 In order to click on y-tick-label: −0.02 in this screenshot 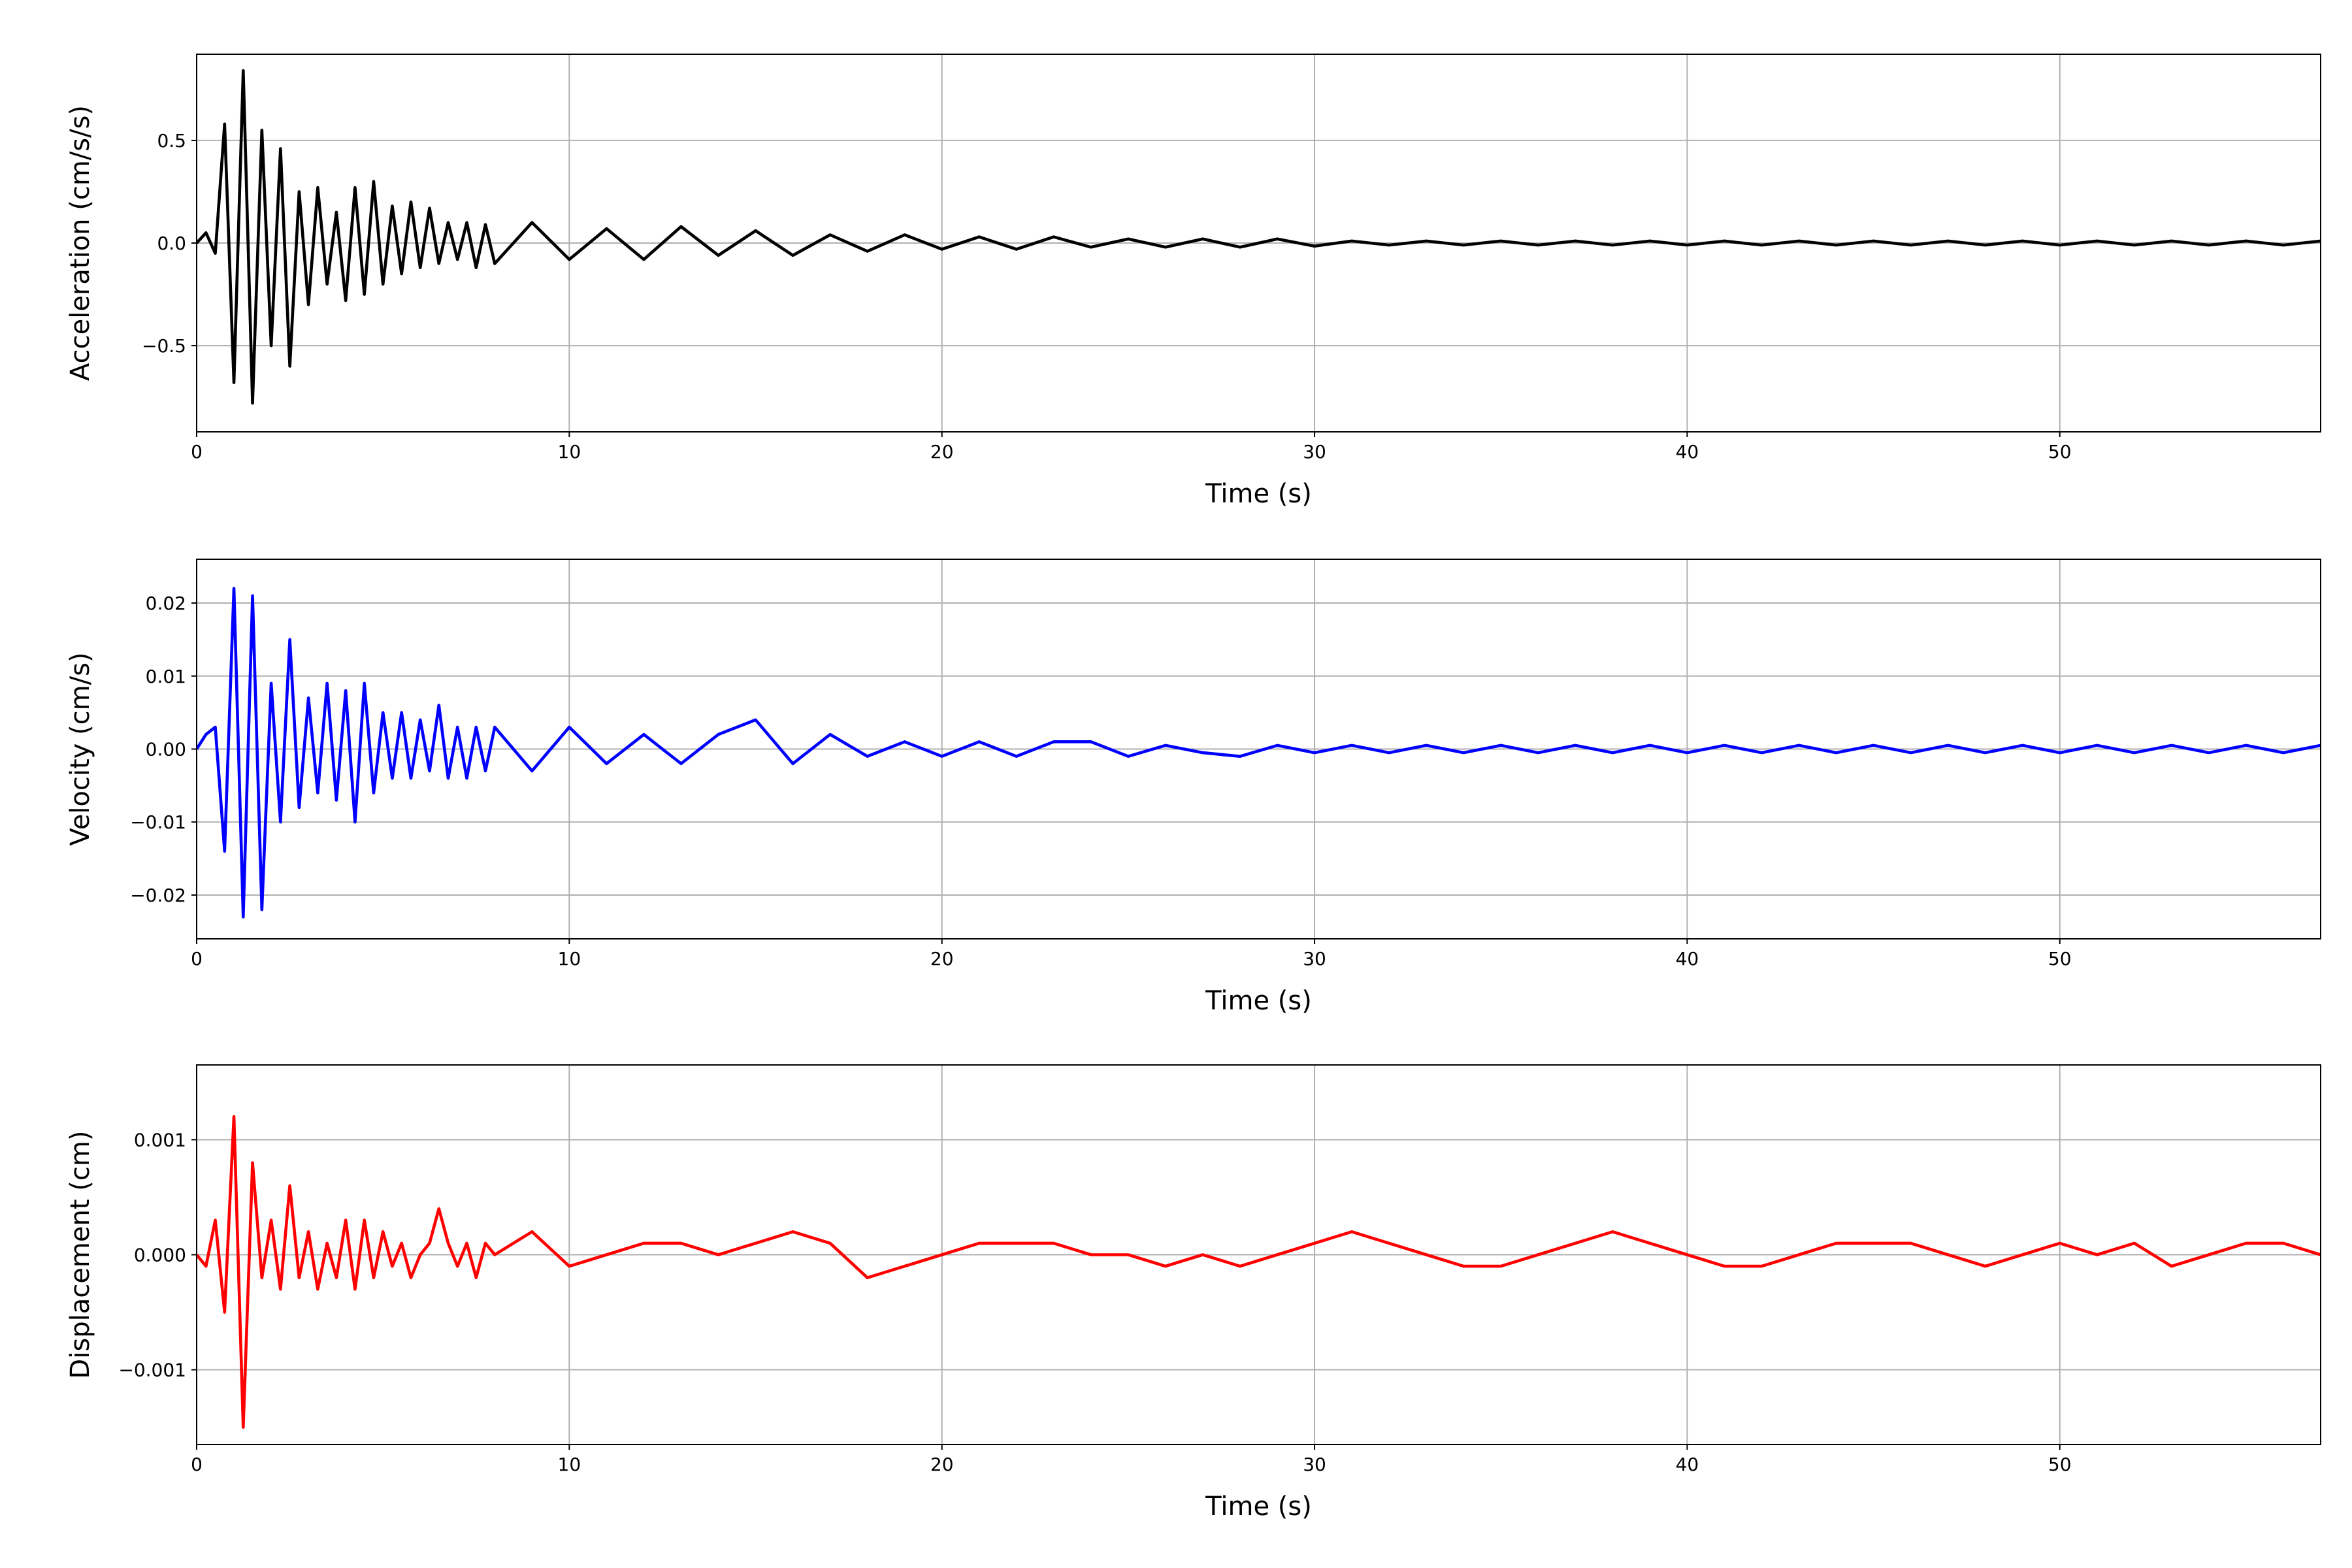, I will do `click(158, 895)`.